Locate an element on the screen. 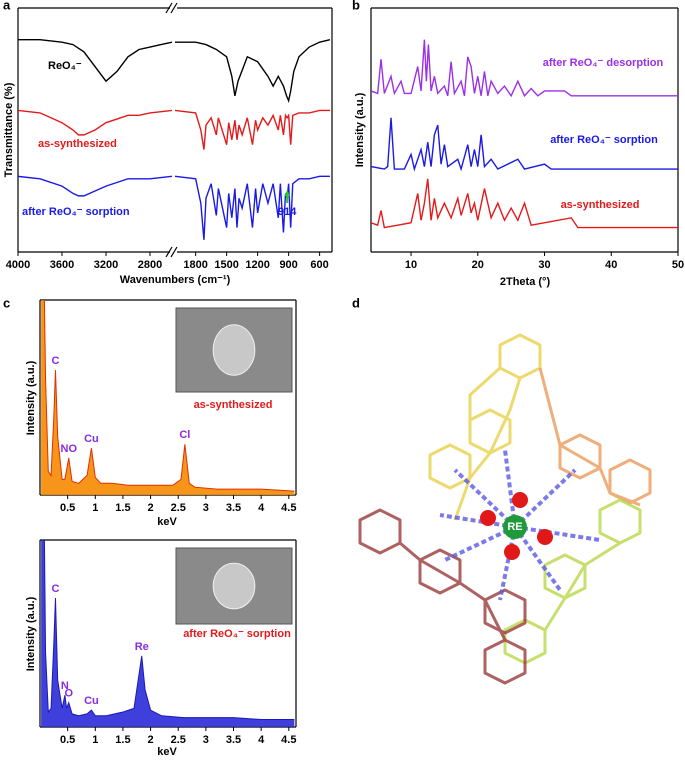  x-tick-label: 1500 is located at coordinates (226, 265).